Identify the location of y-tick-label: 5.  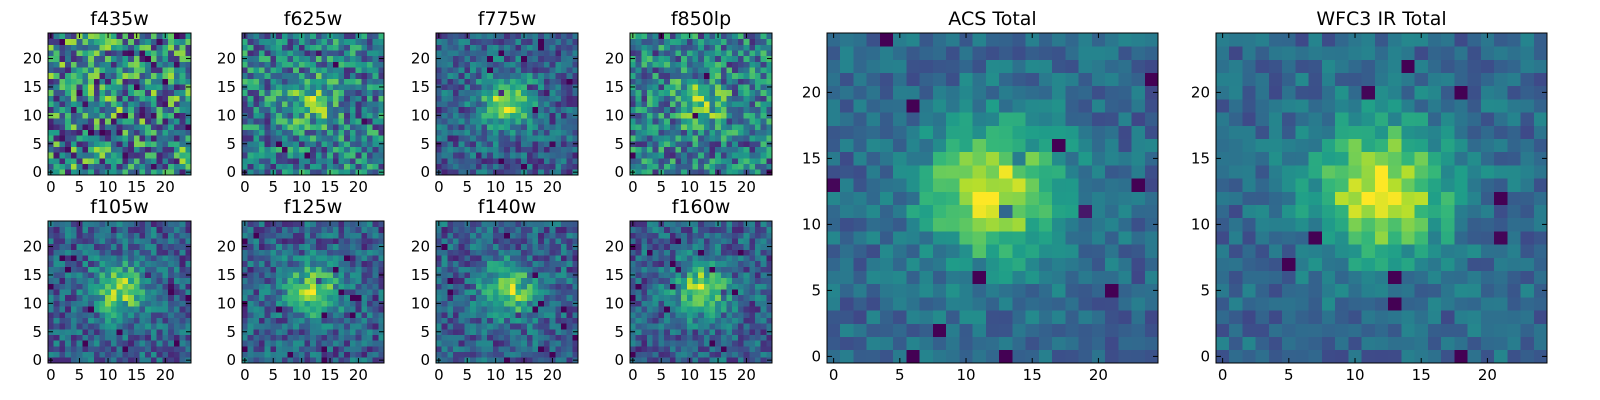
(37, 332).